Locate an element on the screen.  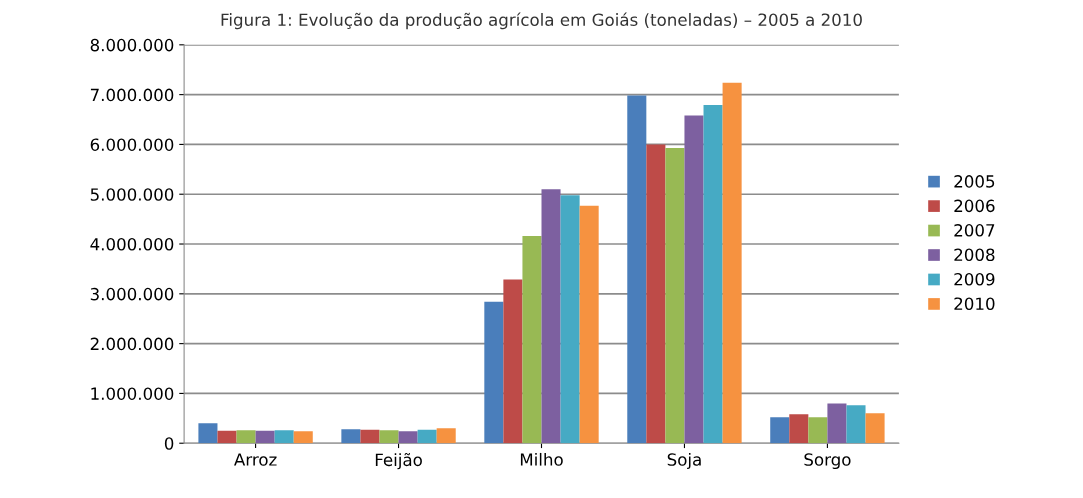
chart-title: Figura 1: Evolução da produção agrícola em Goiás (toneladas) – 2005 a 2010 is located at coordinates (541, 21).